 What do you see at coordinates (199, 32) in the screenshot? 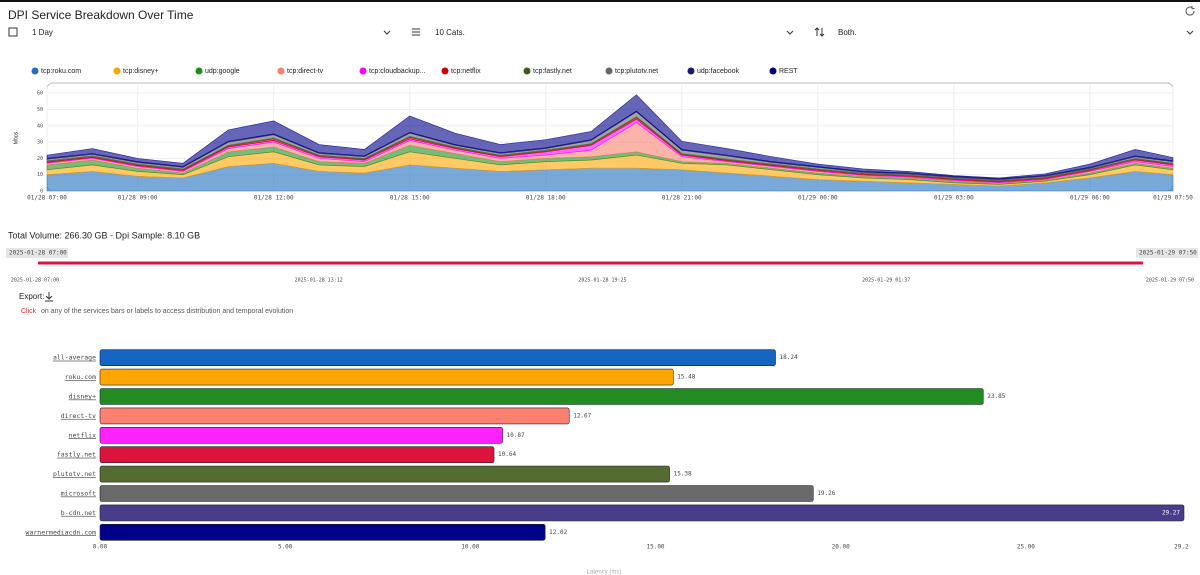
I see `period-select: 1 Day` at bounding box center [199, 32].